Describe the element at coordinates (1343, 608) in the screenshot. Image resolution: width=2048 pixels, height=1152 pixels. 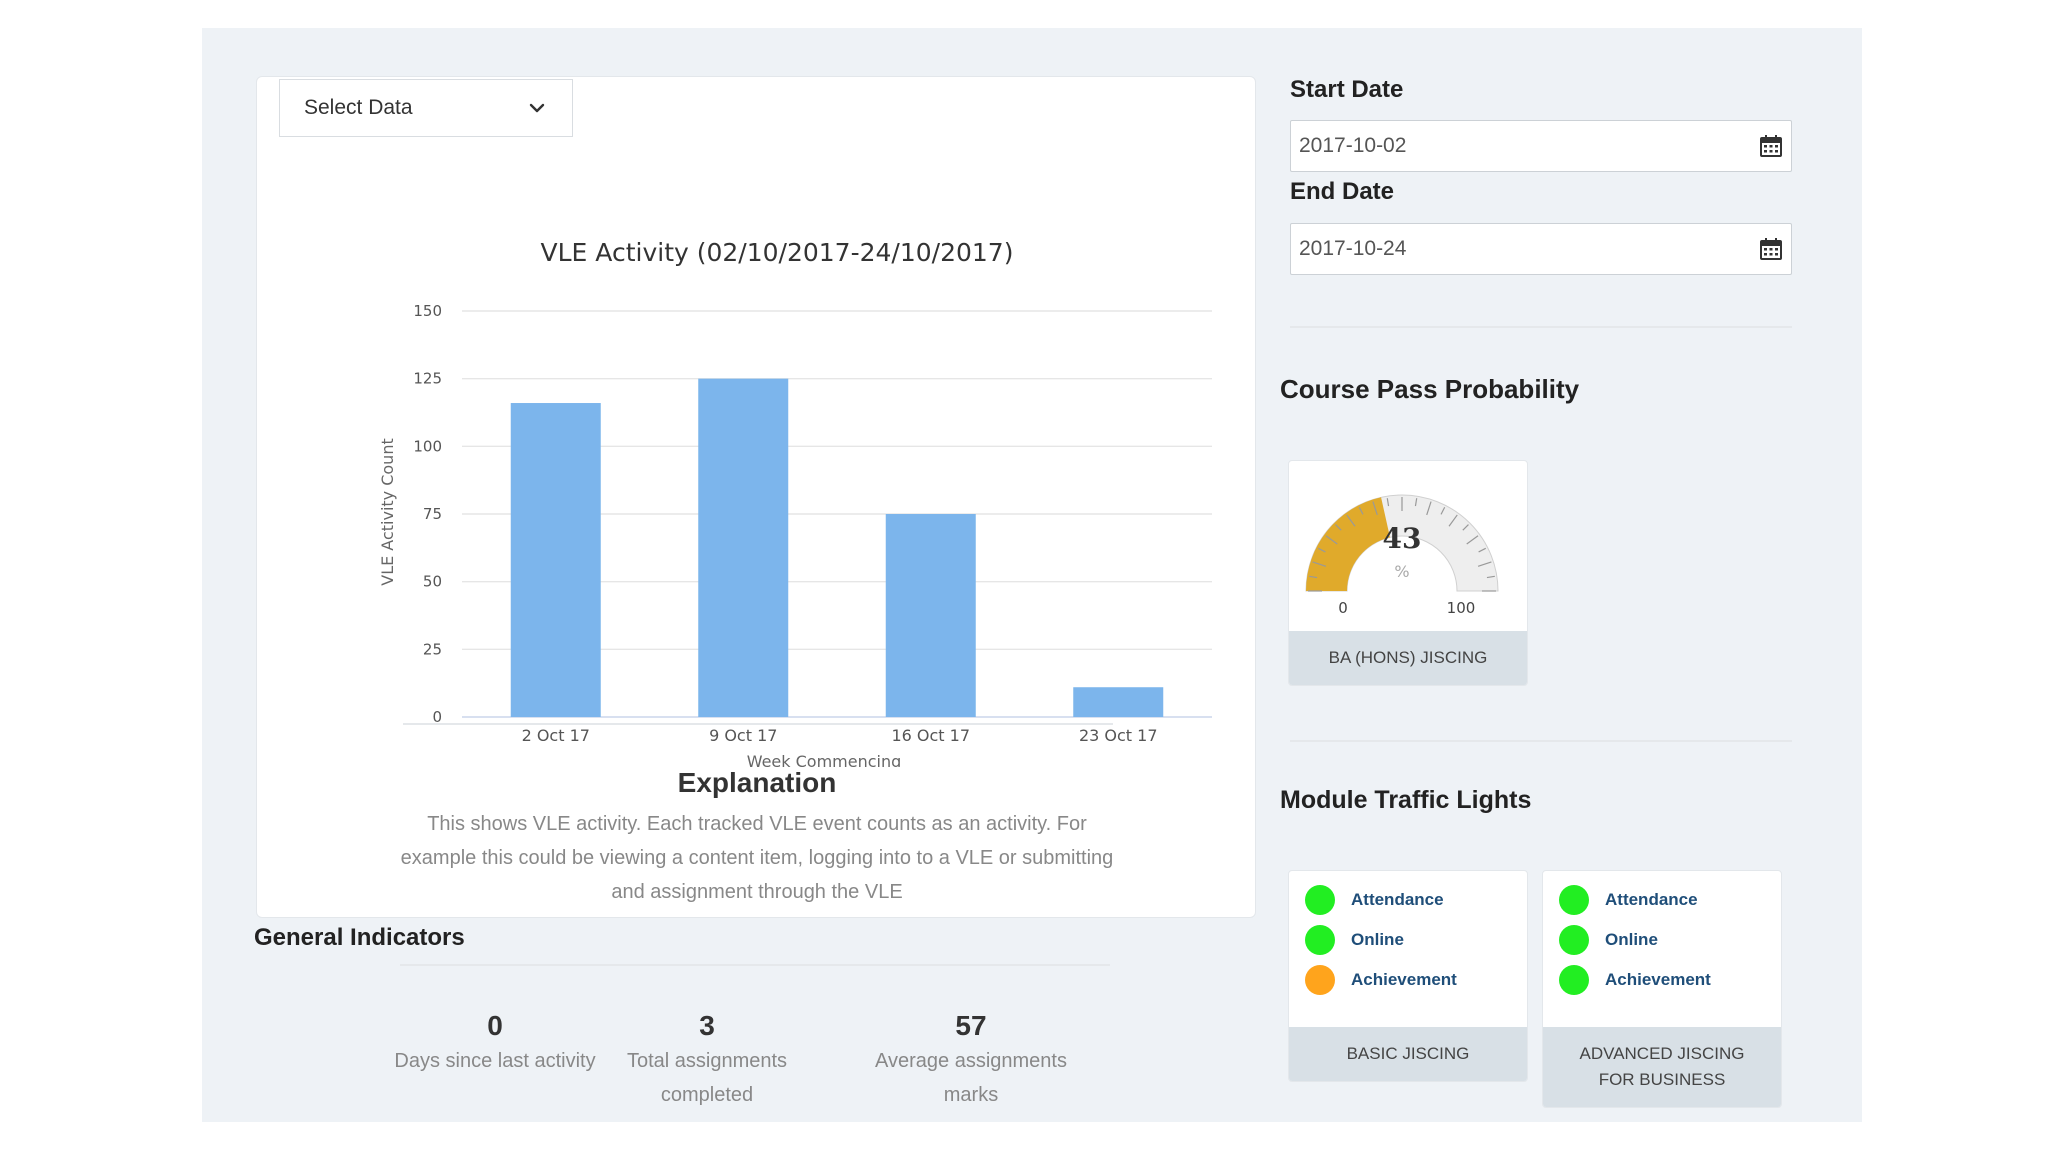
I see `gauge-min: 0` at that location.